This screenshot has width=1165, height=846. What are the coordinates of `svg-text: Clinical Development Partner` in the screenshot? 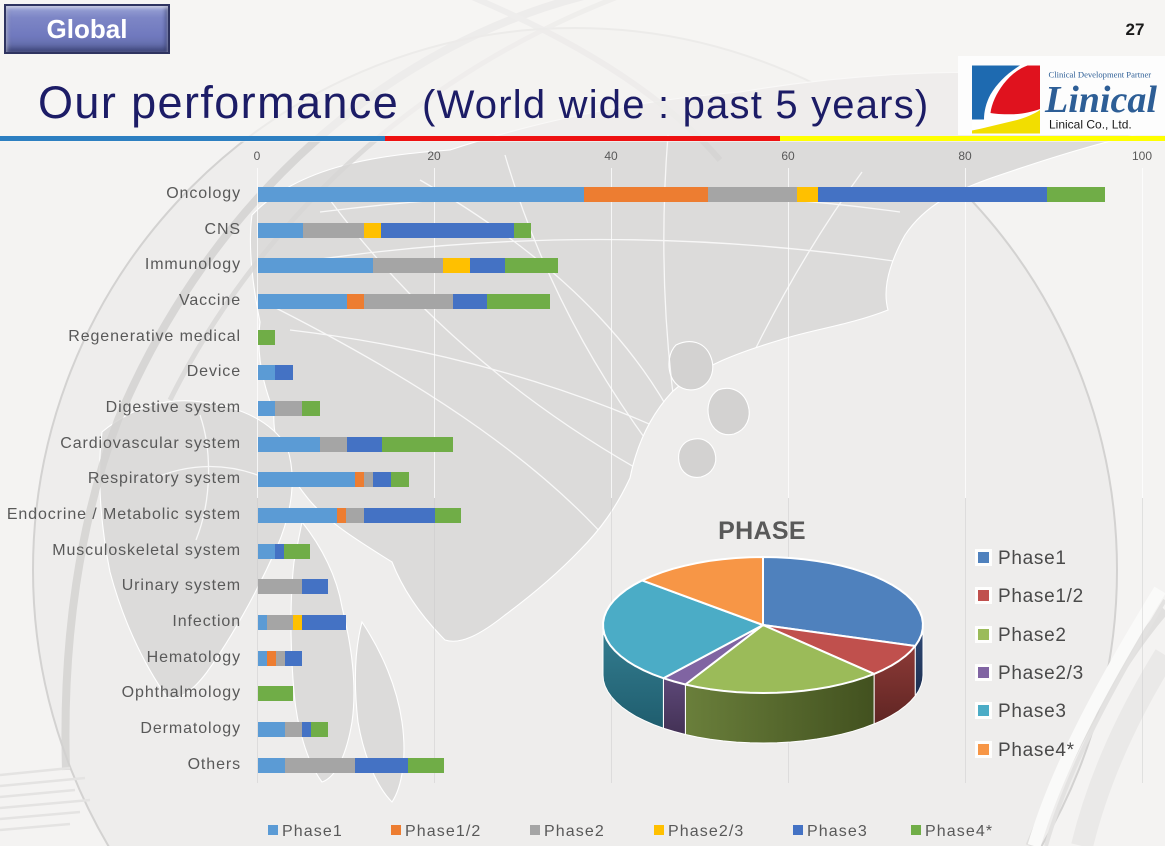 It's located at (1100, 75).